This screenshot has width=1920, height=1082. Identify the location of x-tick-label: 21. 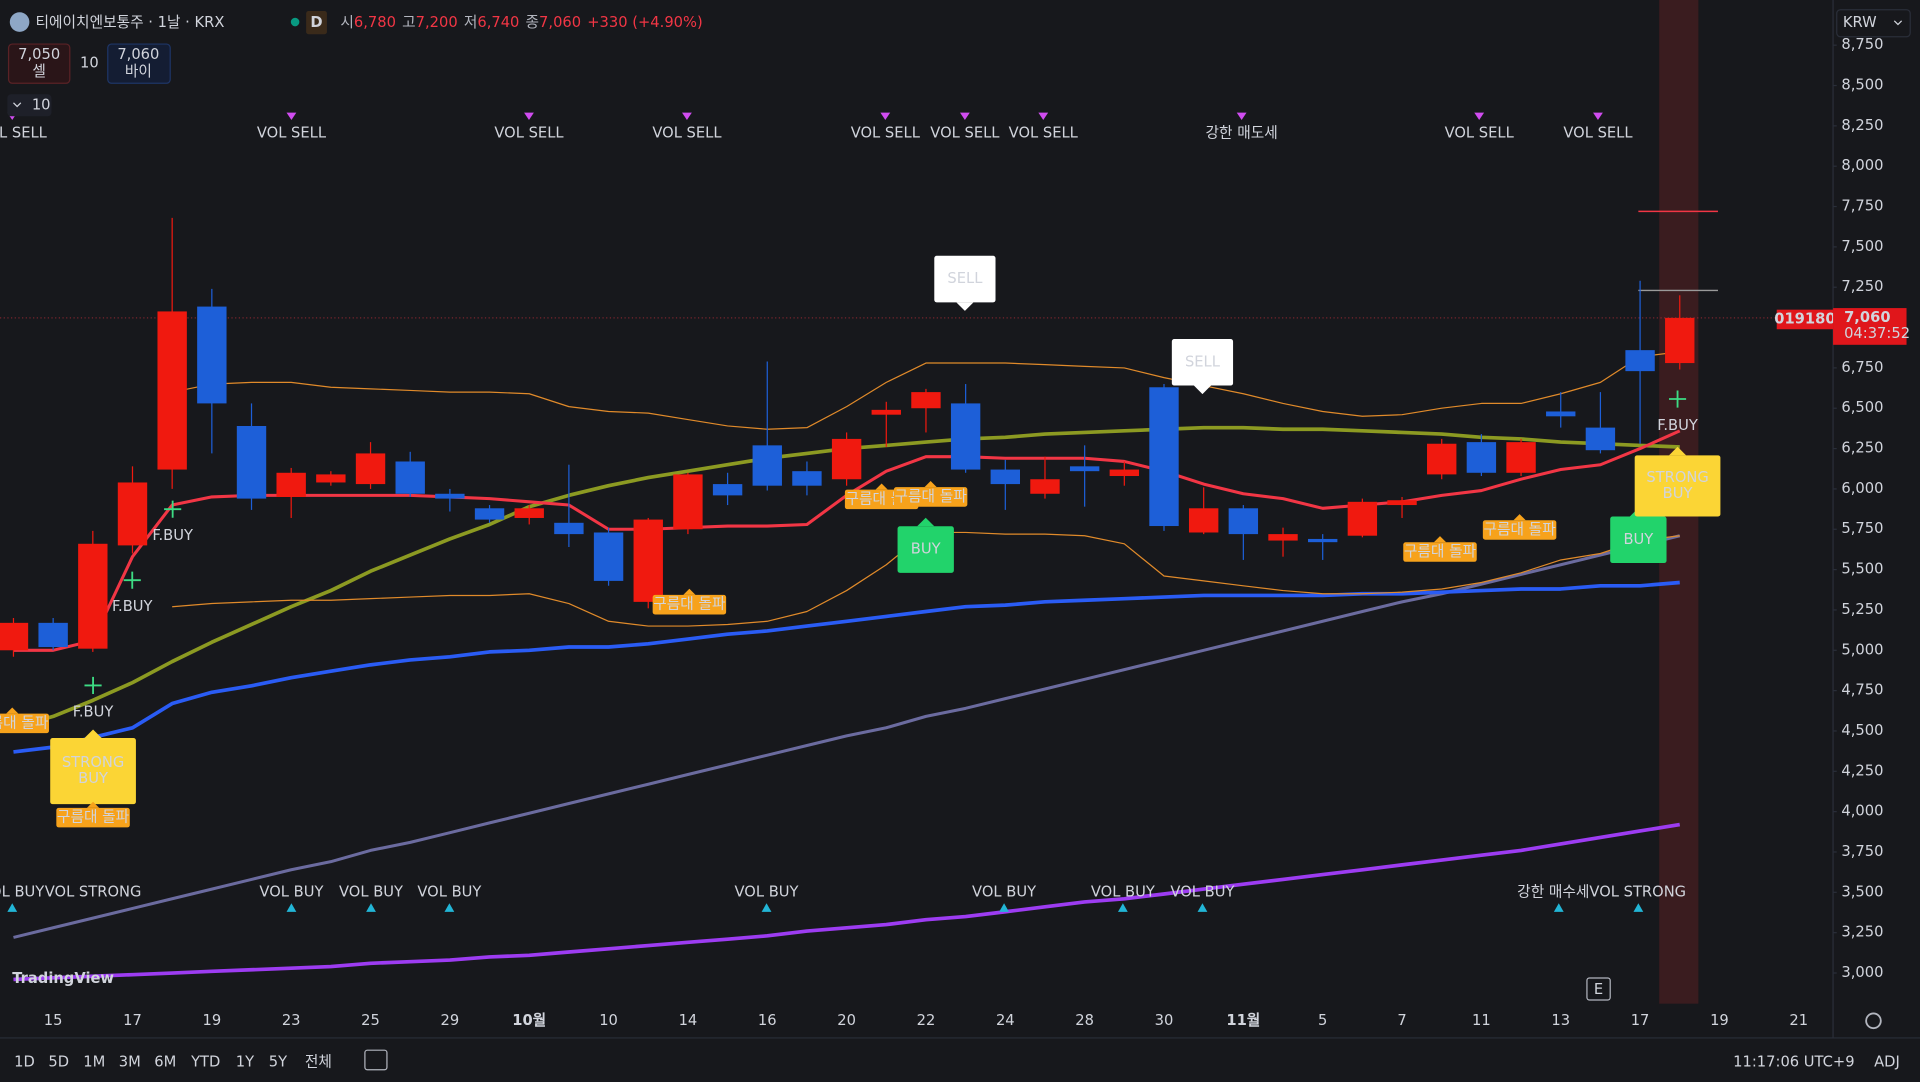
(1798, 1020).